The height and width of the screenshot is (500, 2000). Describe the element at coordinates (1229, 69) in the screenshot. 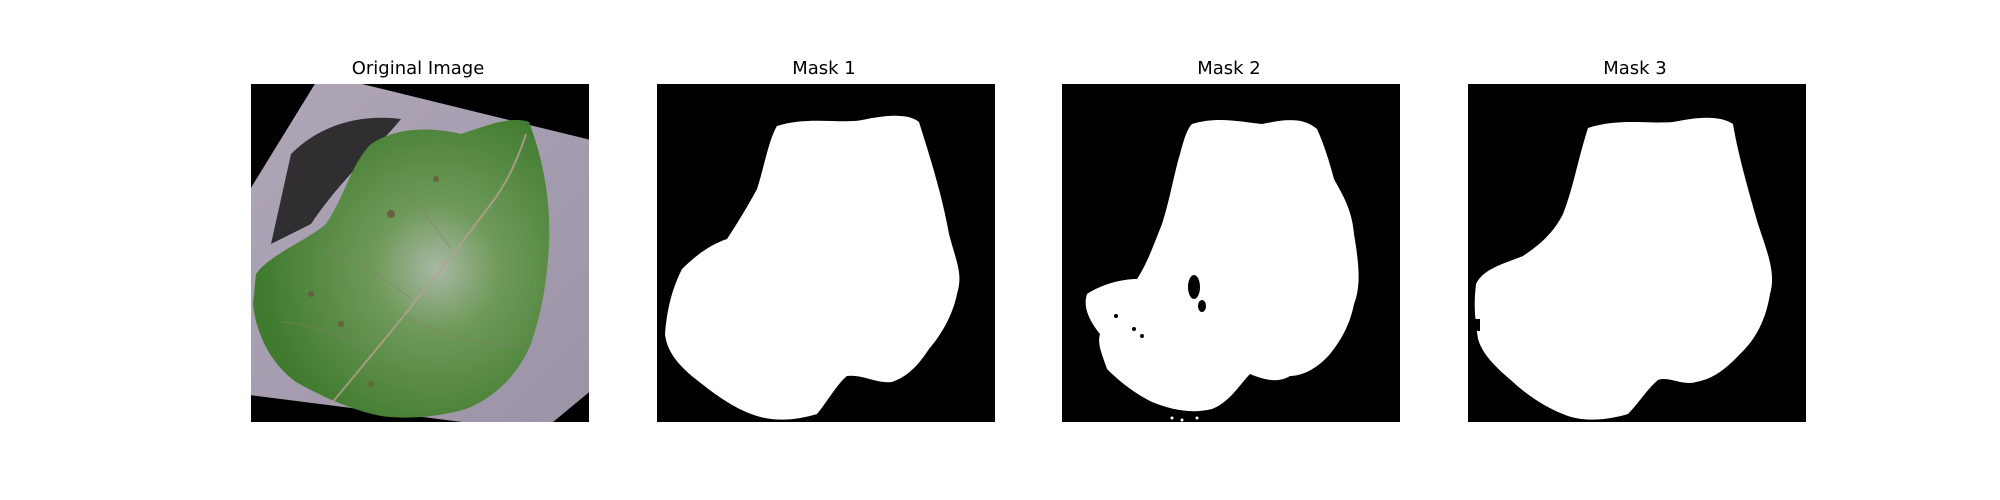

I see `panel-title-mask-2: Mask 2` at that location.